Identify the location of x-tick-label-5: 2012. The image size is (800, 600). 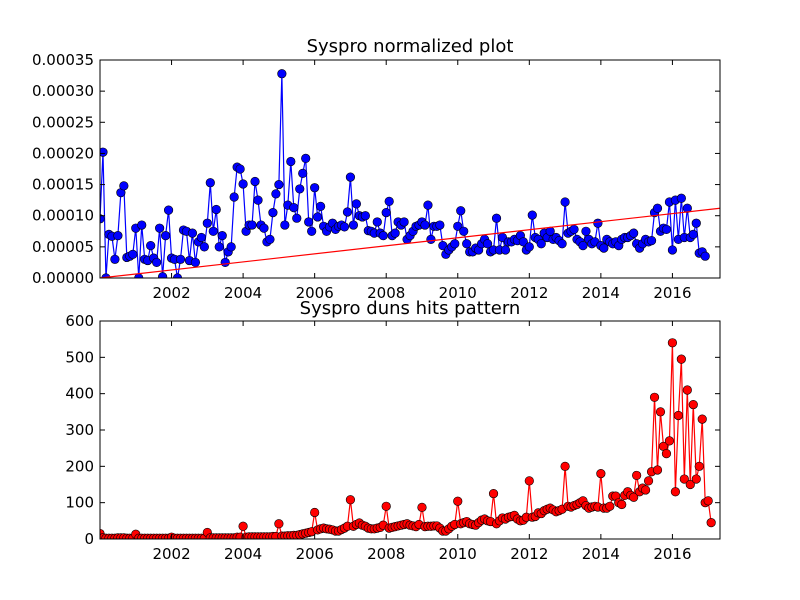
(529, 554).